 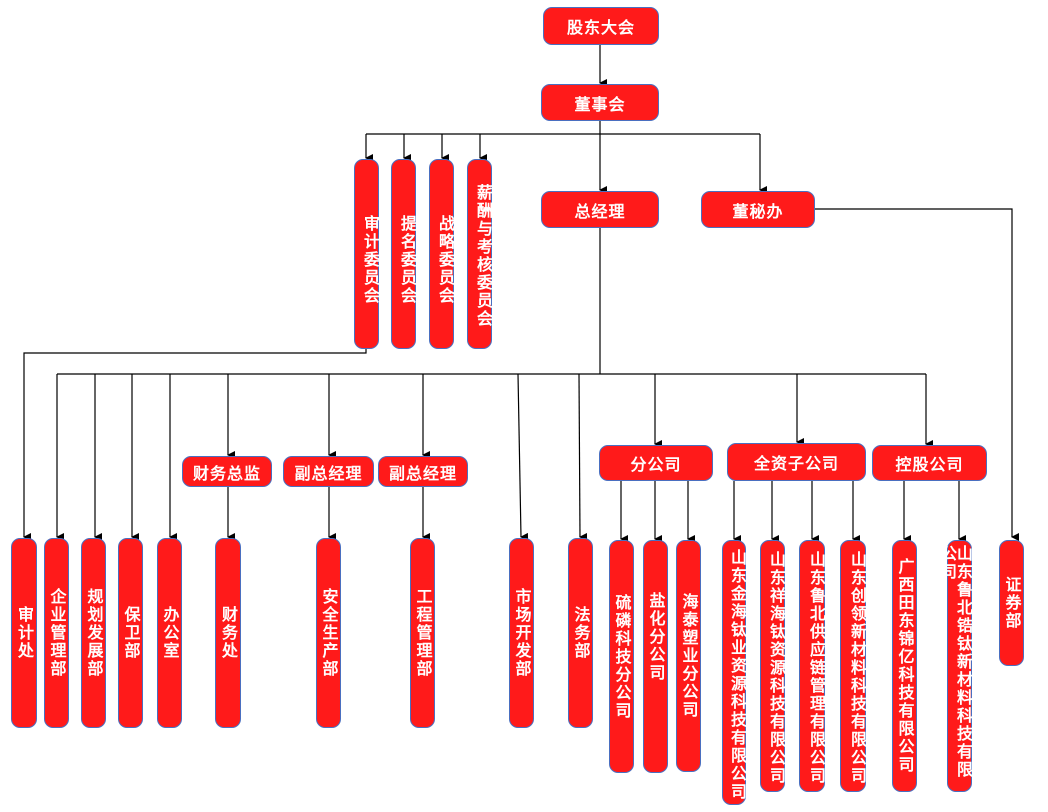 I want to click on holding-lubei-zirconium: 山东鲁北锆钛新材料科技有限公司, so click(x=955, y=666).